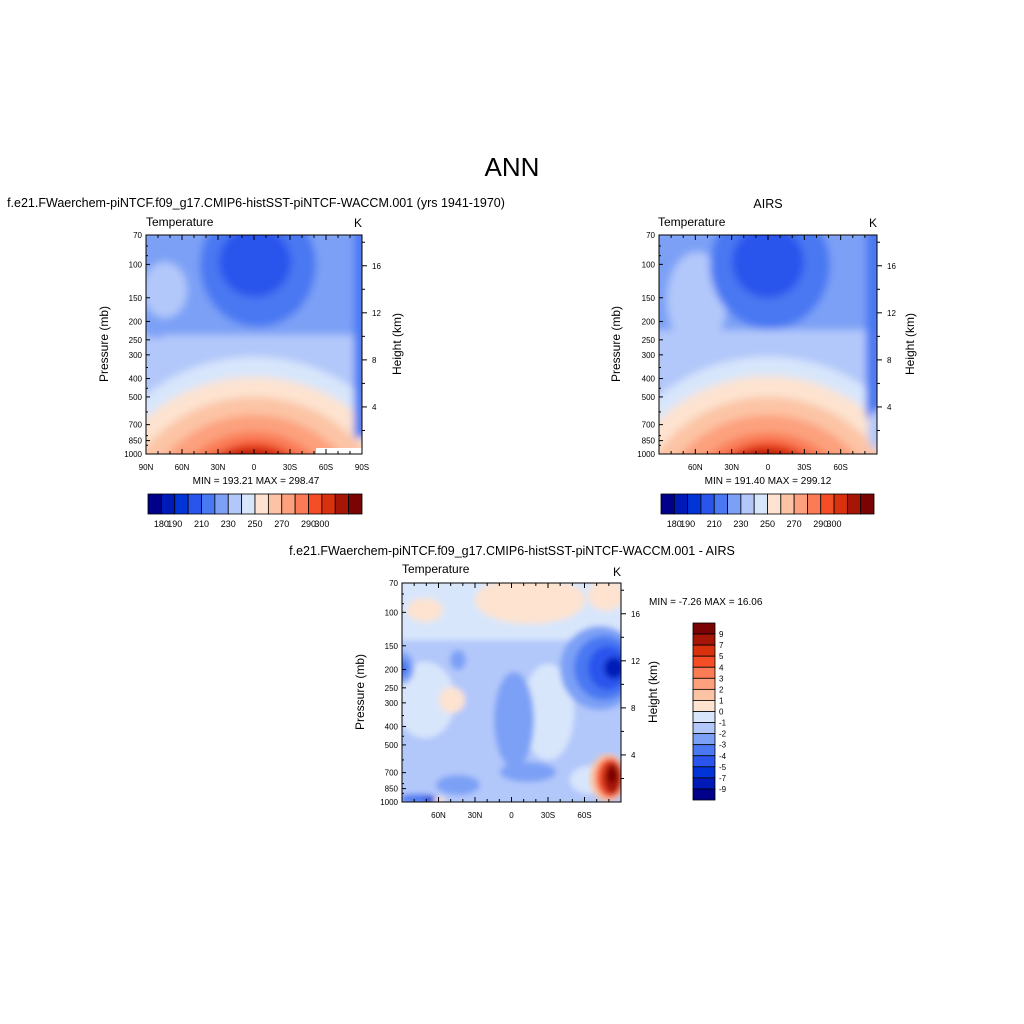 Image resolution: width=1024 pixels, height=1024 pixels. I want to click on y-tick-label: 700, so click(649, 425).